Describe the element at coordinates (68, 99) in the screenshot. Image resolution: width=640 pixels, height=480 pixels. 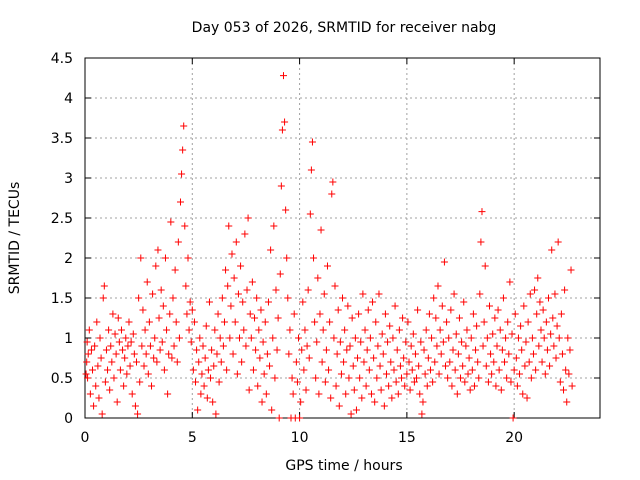
I see `y-tick-label: 4` at that location.